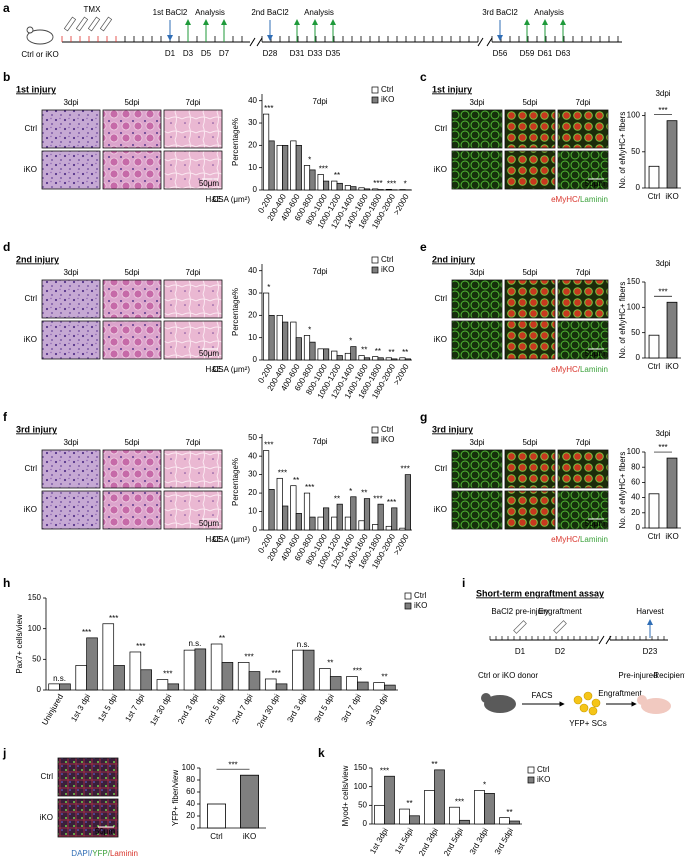  Describe the element at coordinates (566, 199) in the screenshot. I see `stain-label: eMyHC/` at that location.